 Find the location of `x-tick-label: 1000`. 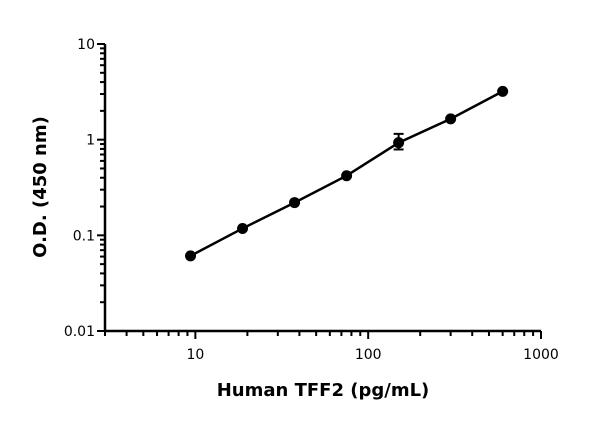

x-tick-label: 1000 is located at coordinates (541, 355).